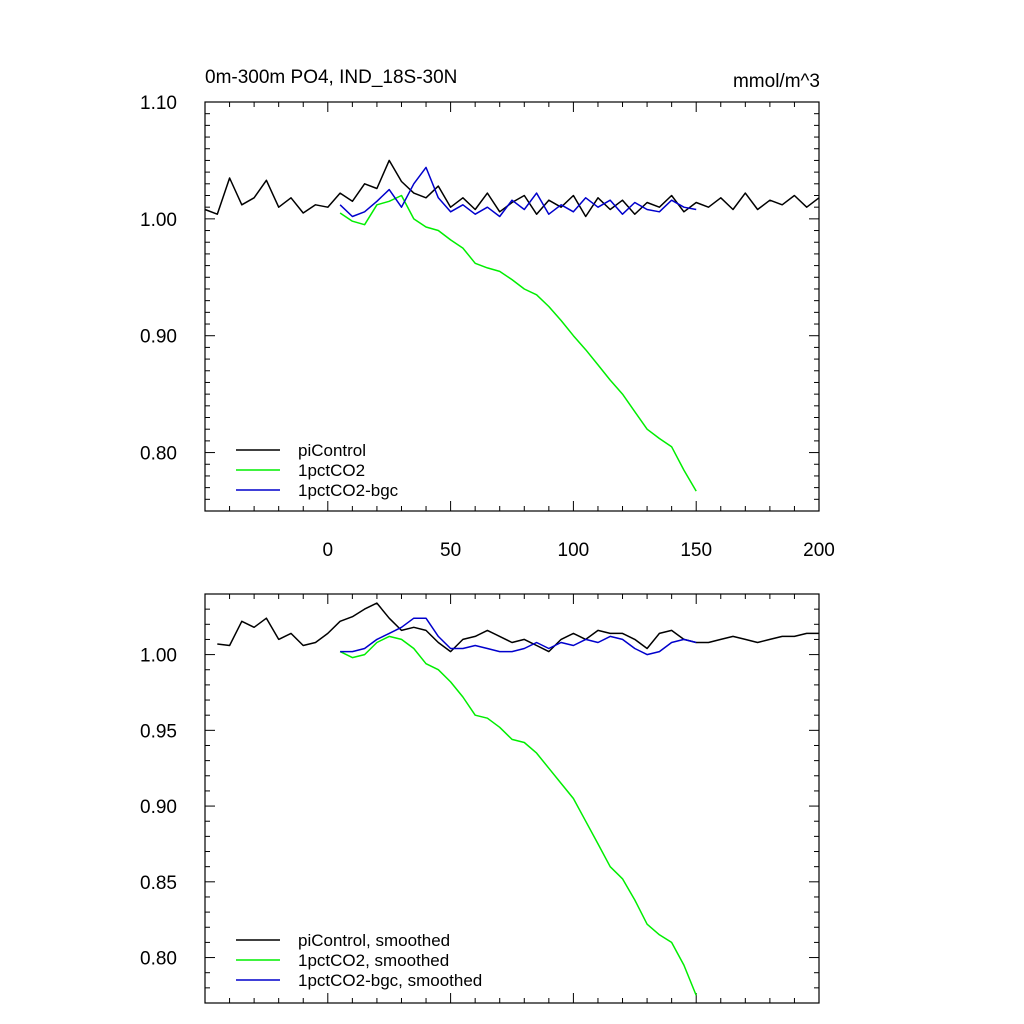 This screenshot has width=1024, height=1024. What do you see at coordinates (450, 550) in the screenshot?
I see `x-tick-label: 50` at bounding box center [450, 550].